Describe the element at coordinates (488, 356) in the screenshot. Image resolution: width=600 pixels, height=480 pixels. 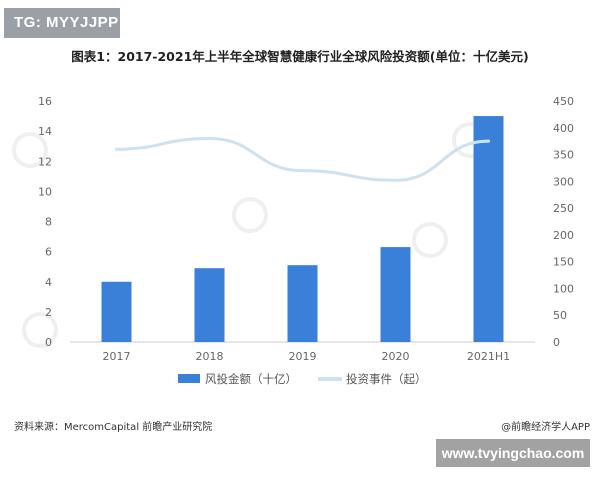
I see `x-tick-label: 2021H1` at that location.